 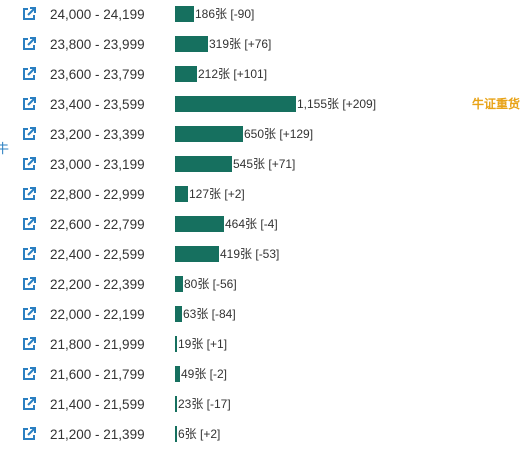 What do you see at coordinates (263, 195) in the screenshot?
I see `bar-row: 22,800 - 22,999 127张 [+2]` at bounding box center [263, 195].